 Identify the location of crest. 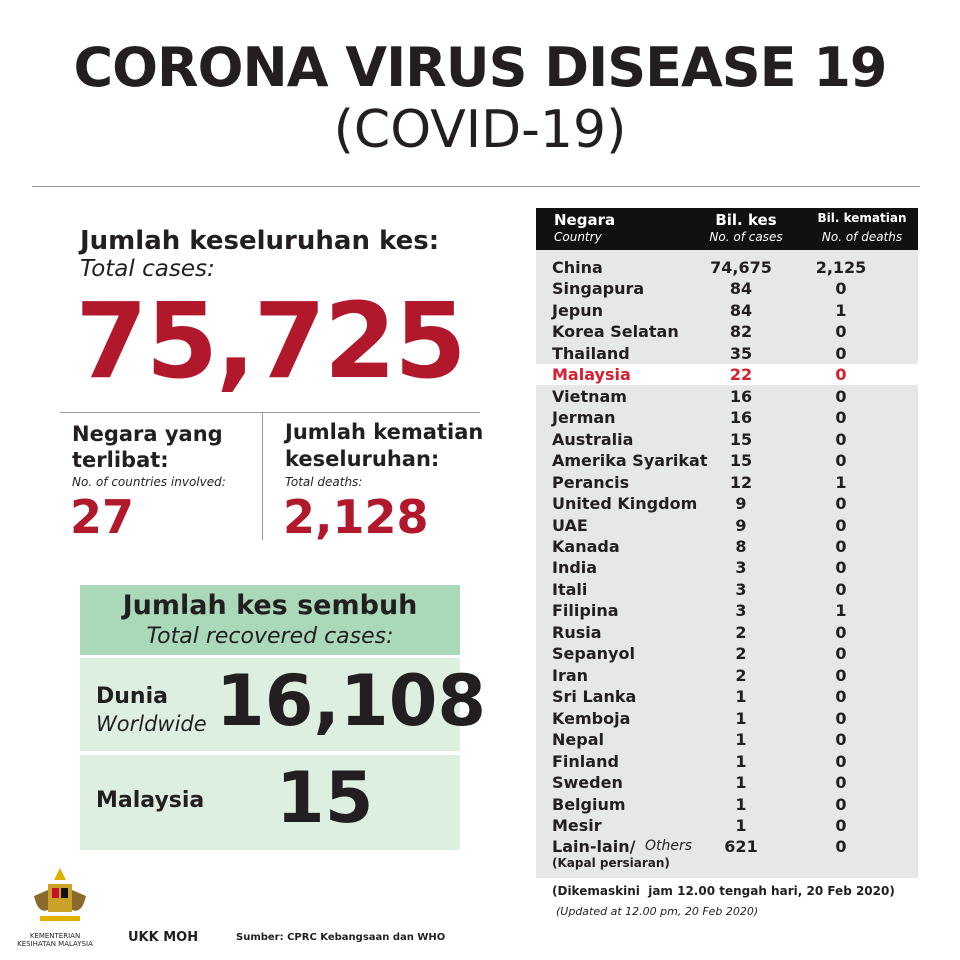
(60, 894).